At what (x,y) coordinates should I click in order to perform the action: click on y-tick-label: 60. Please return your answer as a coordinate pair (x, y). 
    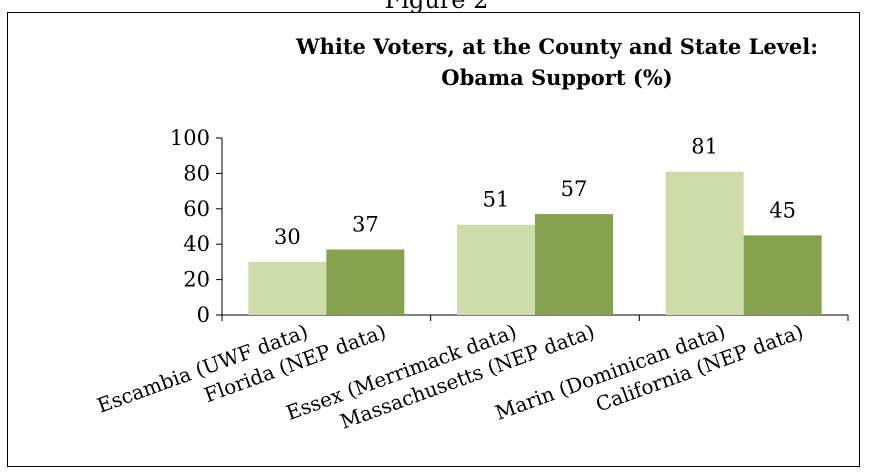
    Looking at the image, I should click on (196, 209).